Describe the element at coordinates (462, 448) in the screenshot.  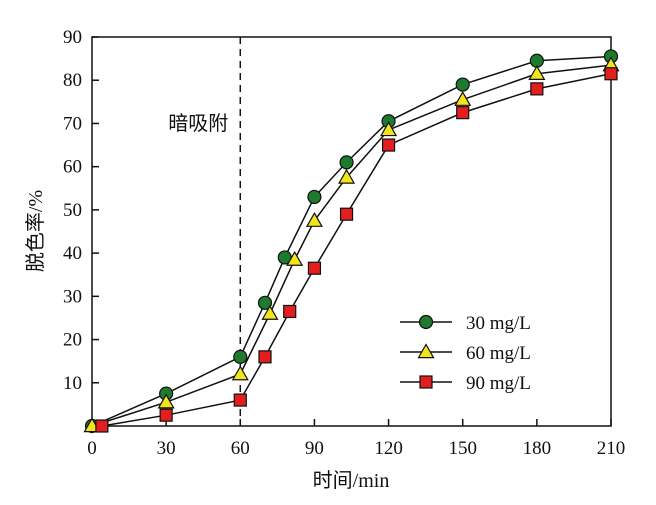
I see `x-tick-label-5: 150` at that location.